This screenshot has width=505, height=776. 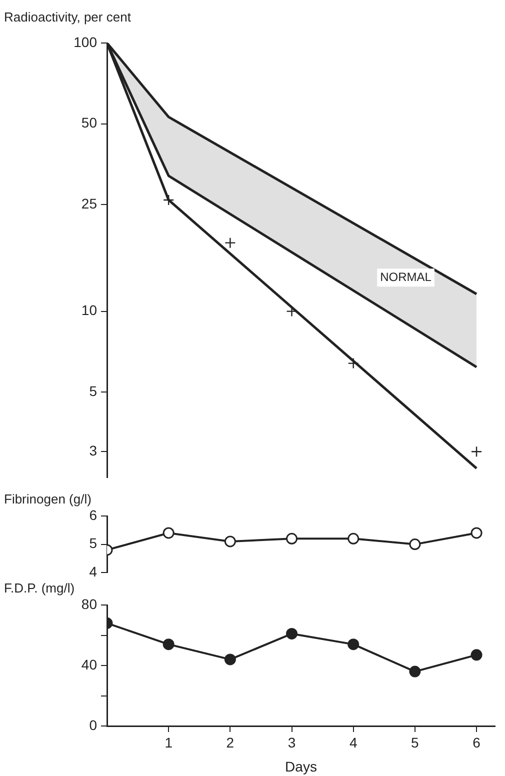 What do you see at coordinates (230, 742) in the screenshot?
I see `x-tick-label: 2` at bounding box center [230, 742].